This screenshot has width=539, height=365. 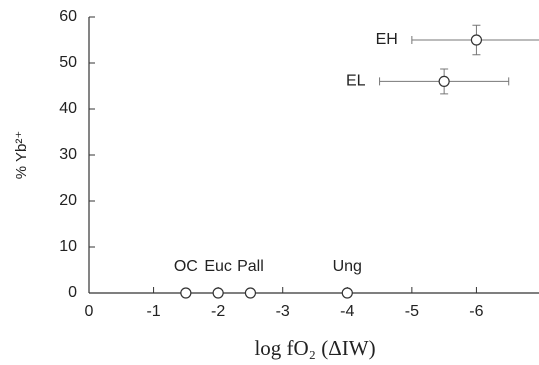 What do you see at coordinates (314, 348) in the screenshot?
I see `x-axis-title: log fO₂ (ΔIW)` at bounding box center [314, 348].